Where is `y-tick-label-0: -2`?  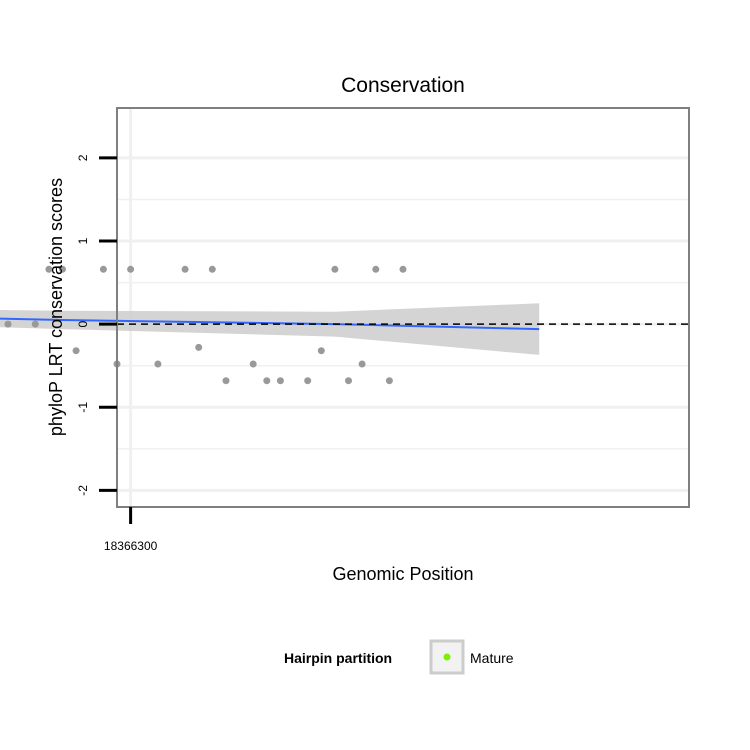
y-tick-label-0: -2 is located at coordinates (83, 490).